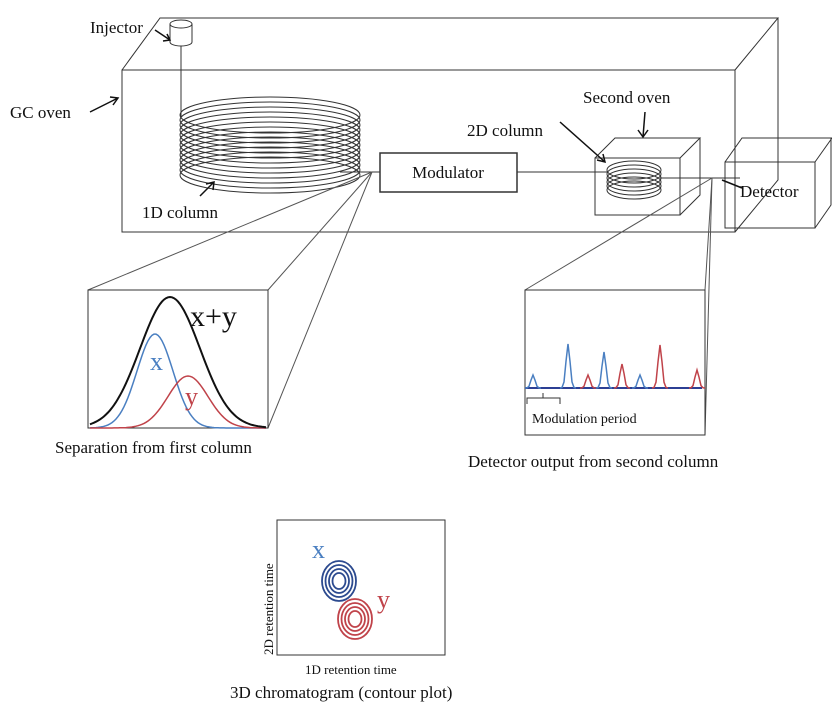  I want to click on modulator-label: Modulator, so click(448, 172).